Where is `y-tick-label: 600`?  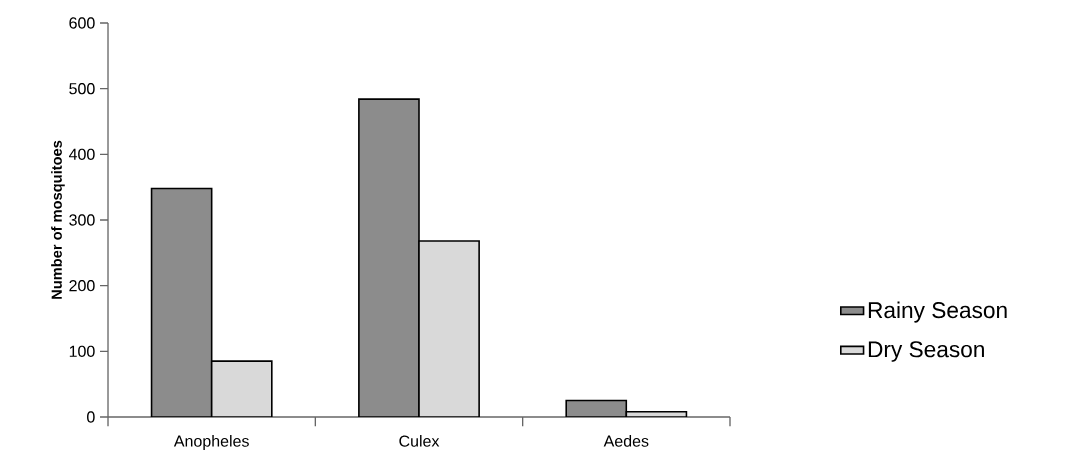
y-tick-label: 600 is located at coordinates (82, 23).